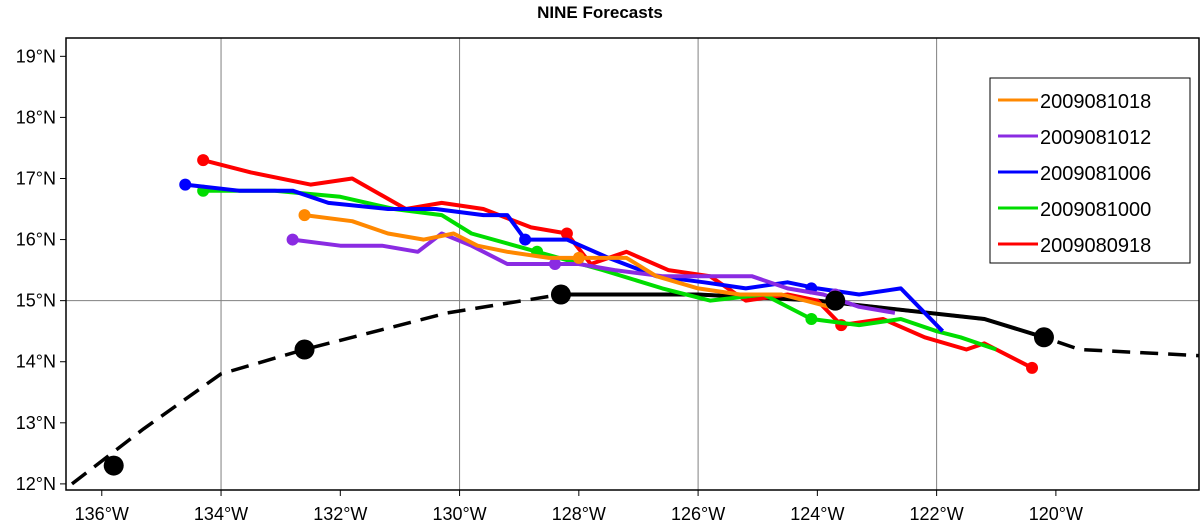 Image resolution: width=1200 pixels, height=526 pixels. What do you see at coordinates (1095, 138) in the screenshot?
I see `legend-label: 2009081012` at bounding box center [1095, 138].